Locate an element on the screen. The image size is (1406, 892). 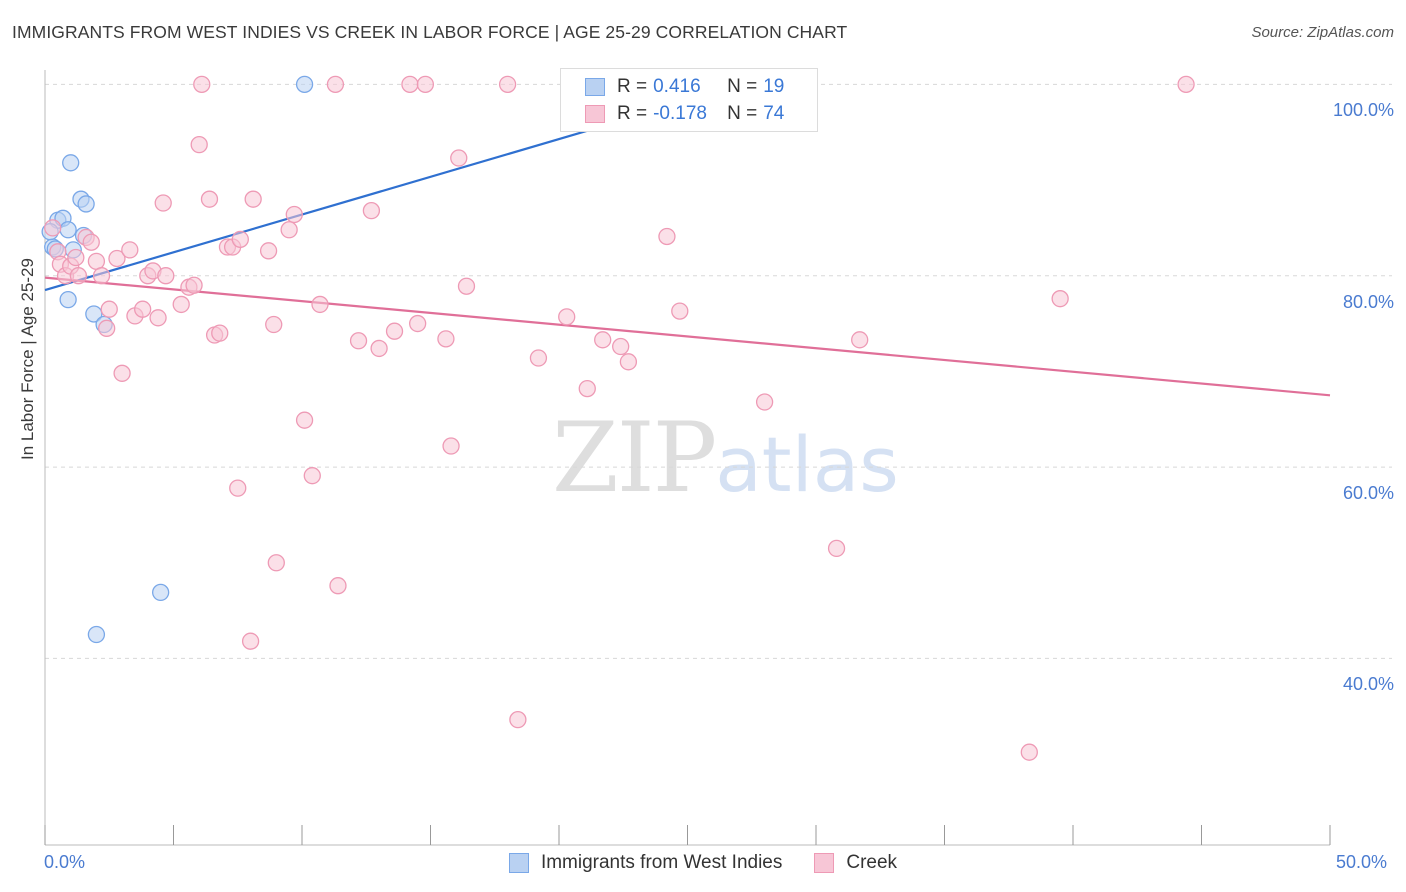
watermark-atlas: atlas is located at coordinates (807, 464).